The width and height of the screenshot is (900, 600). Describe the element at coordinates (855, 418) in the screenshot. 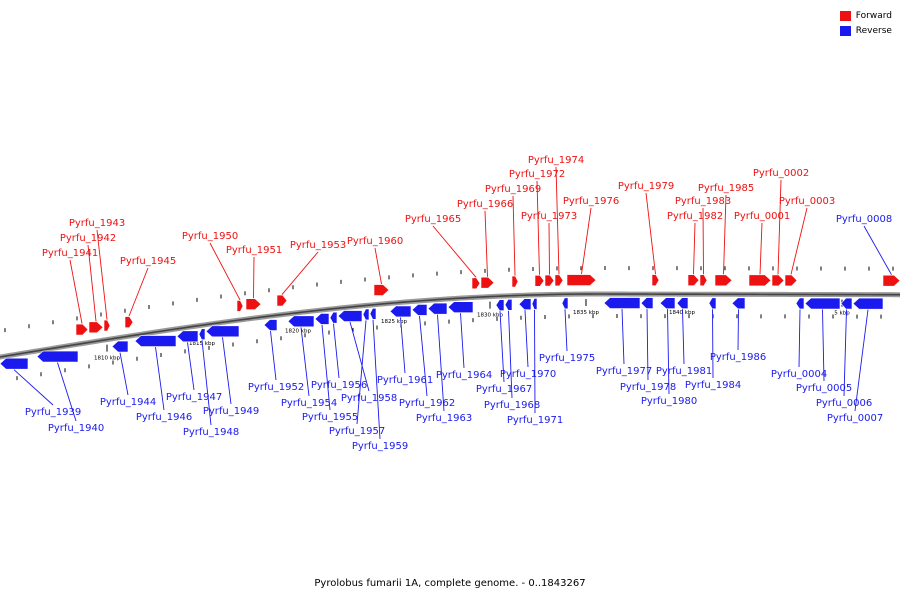

I see `reverse-gene-label: Pyrfu_0007` at that location.